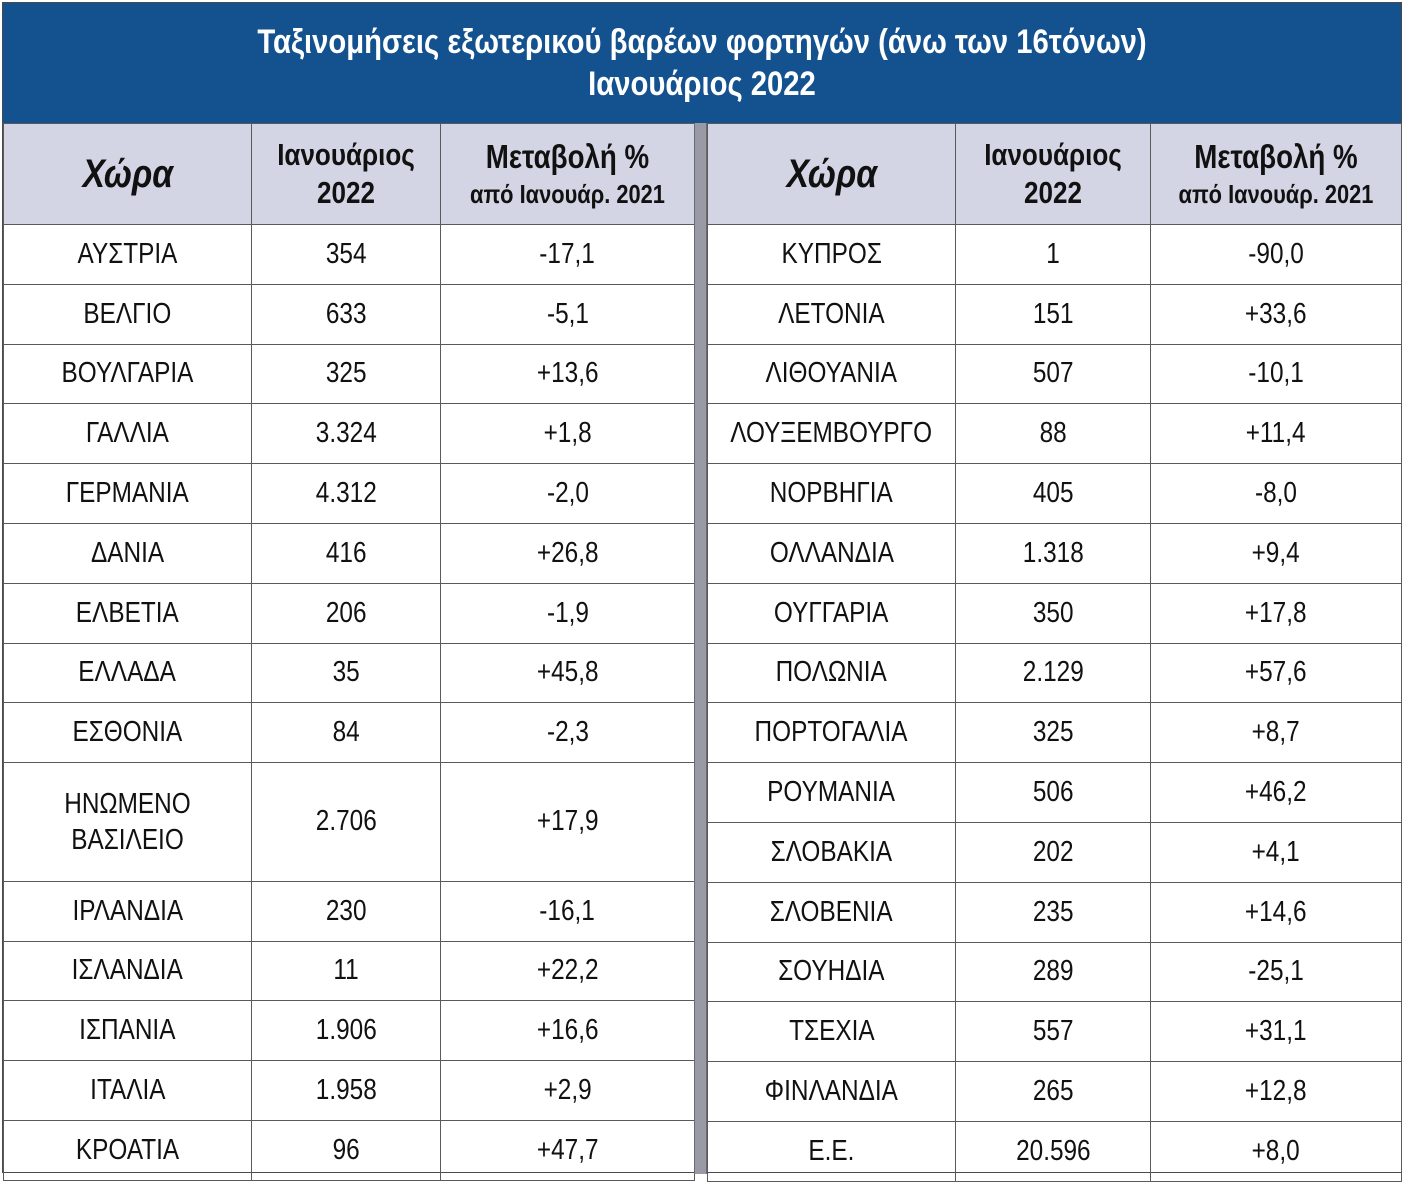 The width and height of the screenshot is (1406, 1182). I want to click on change-cell: -90,0, so click(1276, 254).